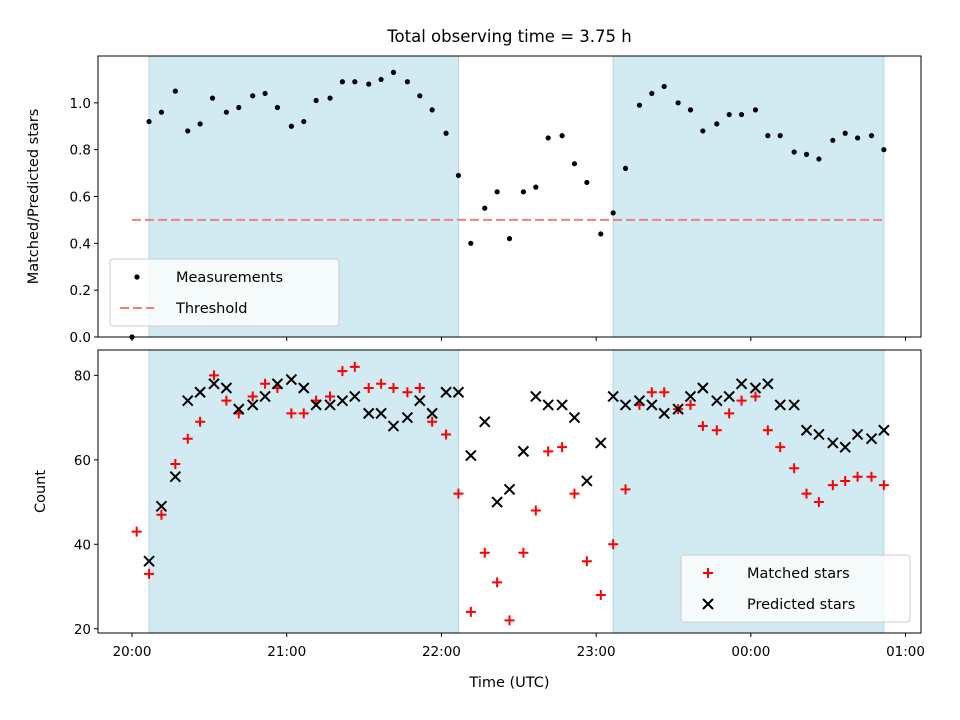  Describe the element at coordinates (750, 652) in the screenshot. I see `x-tick-label: 00:00` at that location.